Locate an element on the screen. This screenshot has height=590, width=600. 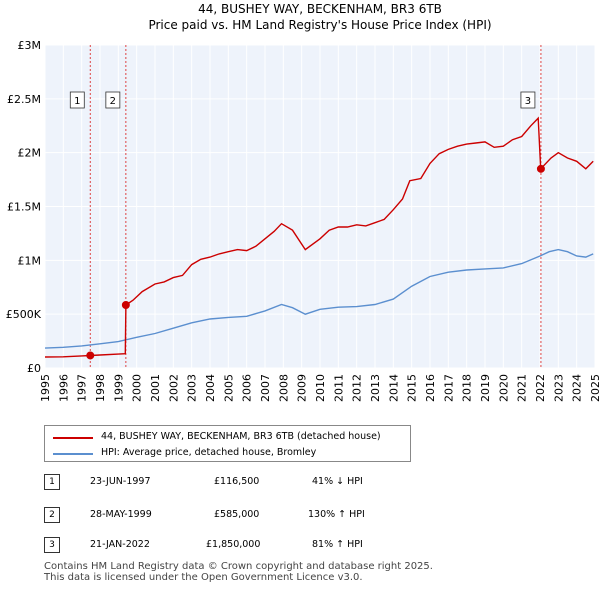
y-tick-label: £1M is located at coordinates (30, 260).